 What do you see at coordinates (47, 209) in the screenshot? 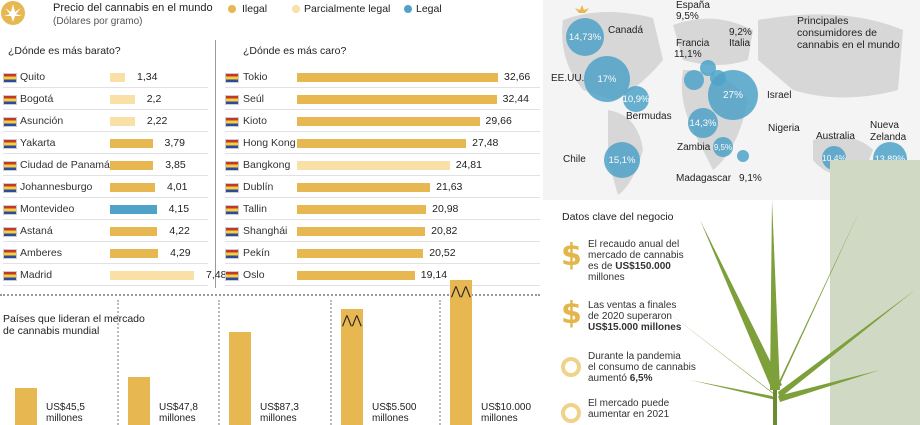
I see `city-label: Montevideo` at bounding box center [47, 209].